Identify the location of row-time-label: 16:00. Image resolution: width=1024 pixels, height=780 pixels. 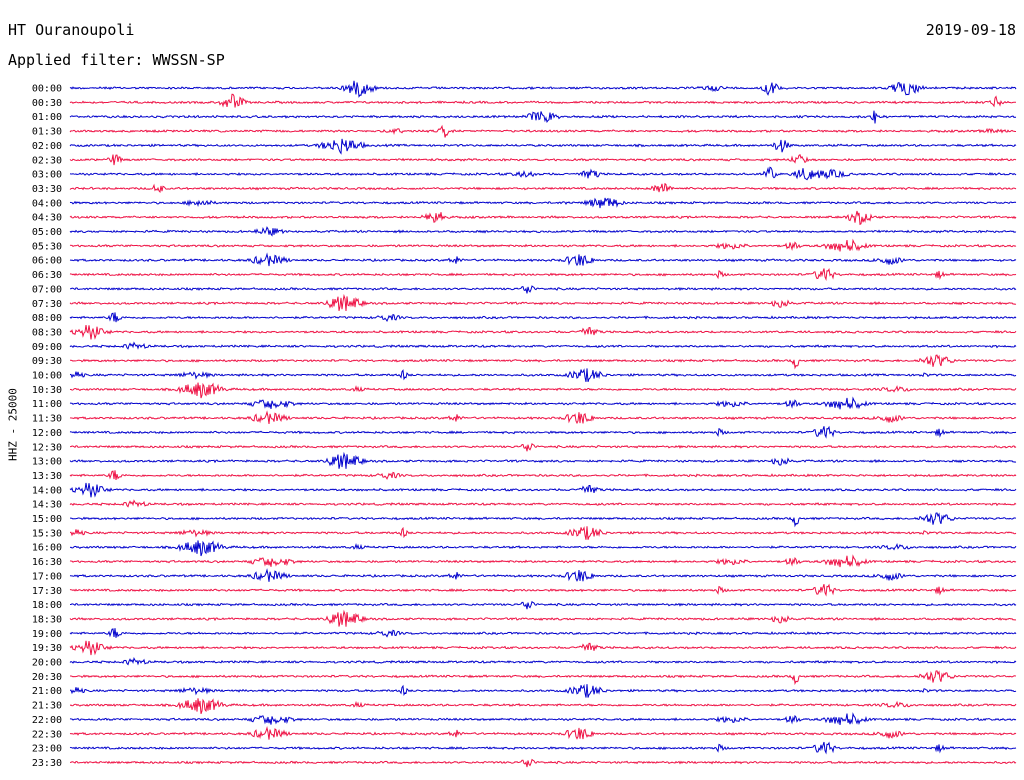
(47, 548).